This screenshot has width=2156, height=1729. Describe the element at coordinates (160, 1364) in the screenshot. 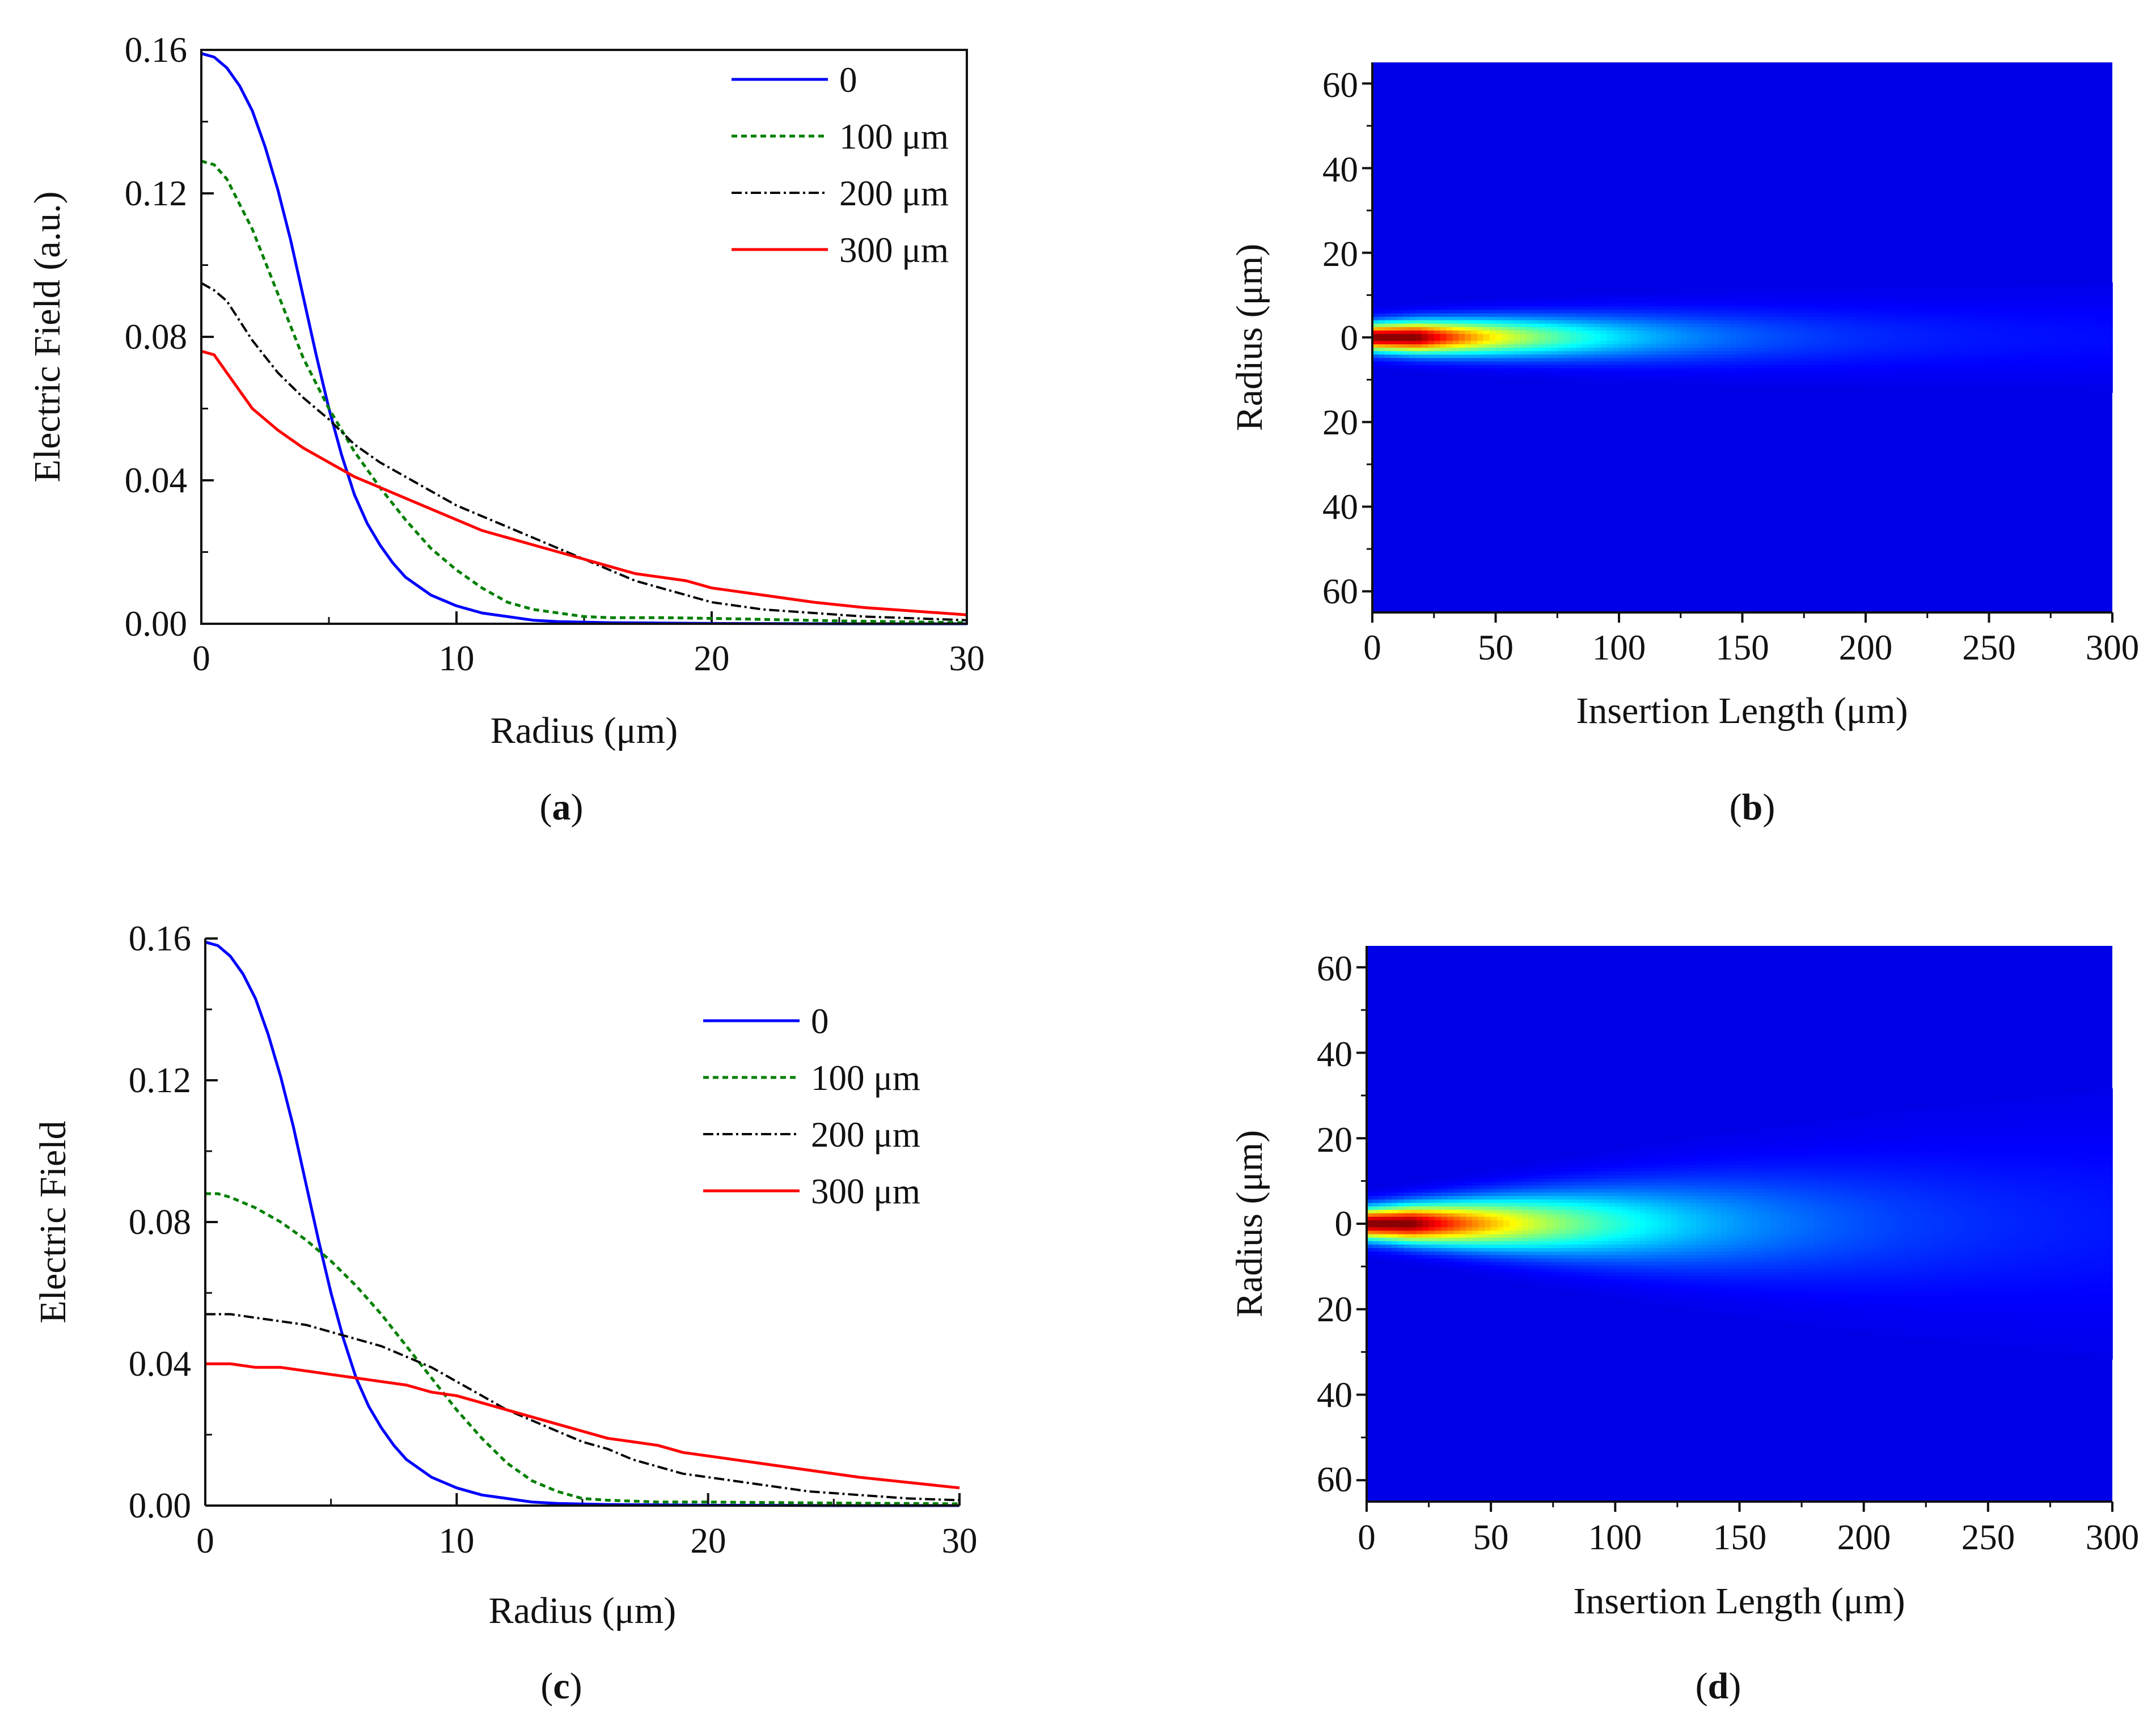

I see `y-tick-label: 0.04` at that location.